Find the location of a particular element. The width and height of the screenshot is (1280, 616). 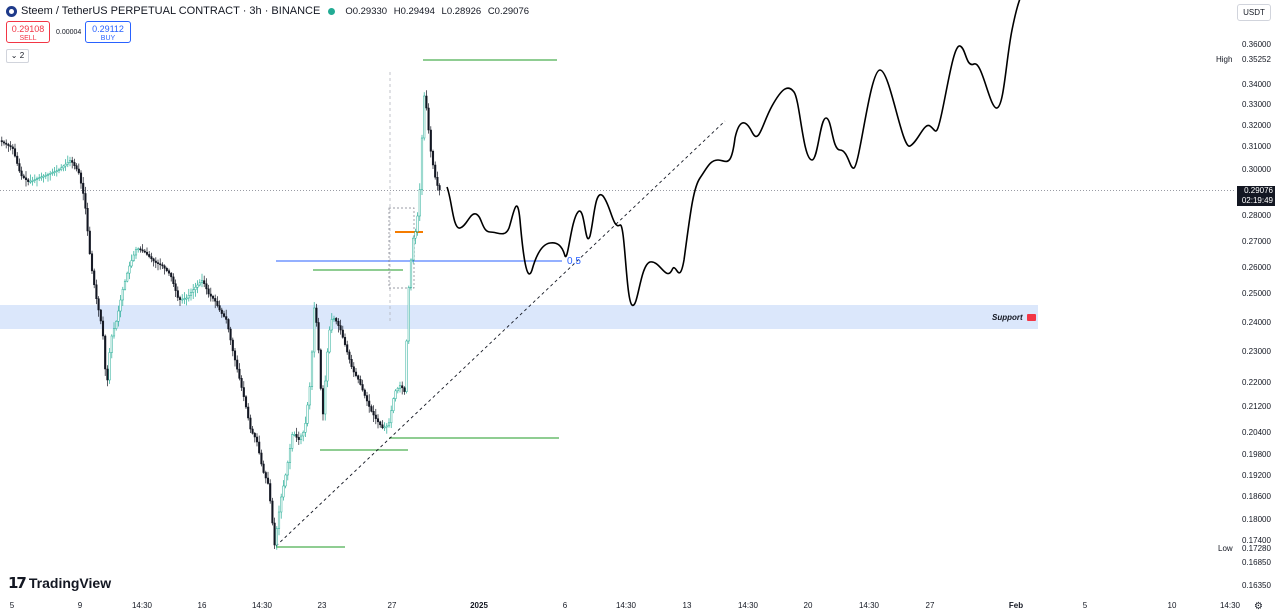

support-label: Support is located at coordinates (1014, 317).